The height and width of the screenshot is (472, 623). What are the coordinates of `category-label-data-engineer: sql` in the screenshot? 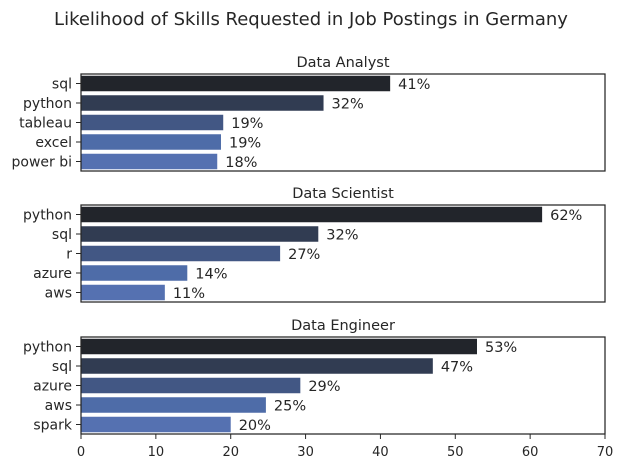 It's located at (62, 367).